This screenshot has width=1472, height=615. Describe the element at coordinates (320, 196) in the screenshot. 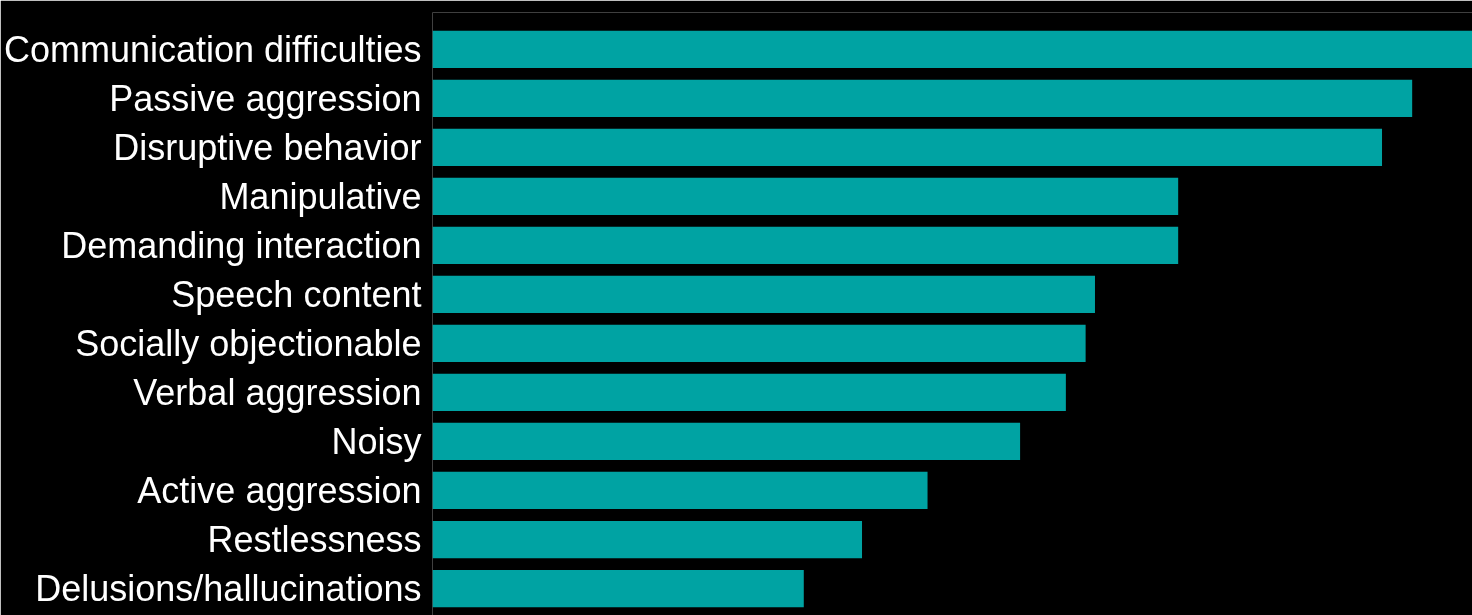

I see `y-tick-label: Manipulative` at that location.